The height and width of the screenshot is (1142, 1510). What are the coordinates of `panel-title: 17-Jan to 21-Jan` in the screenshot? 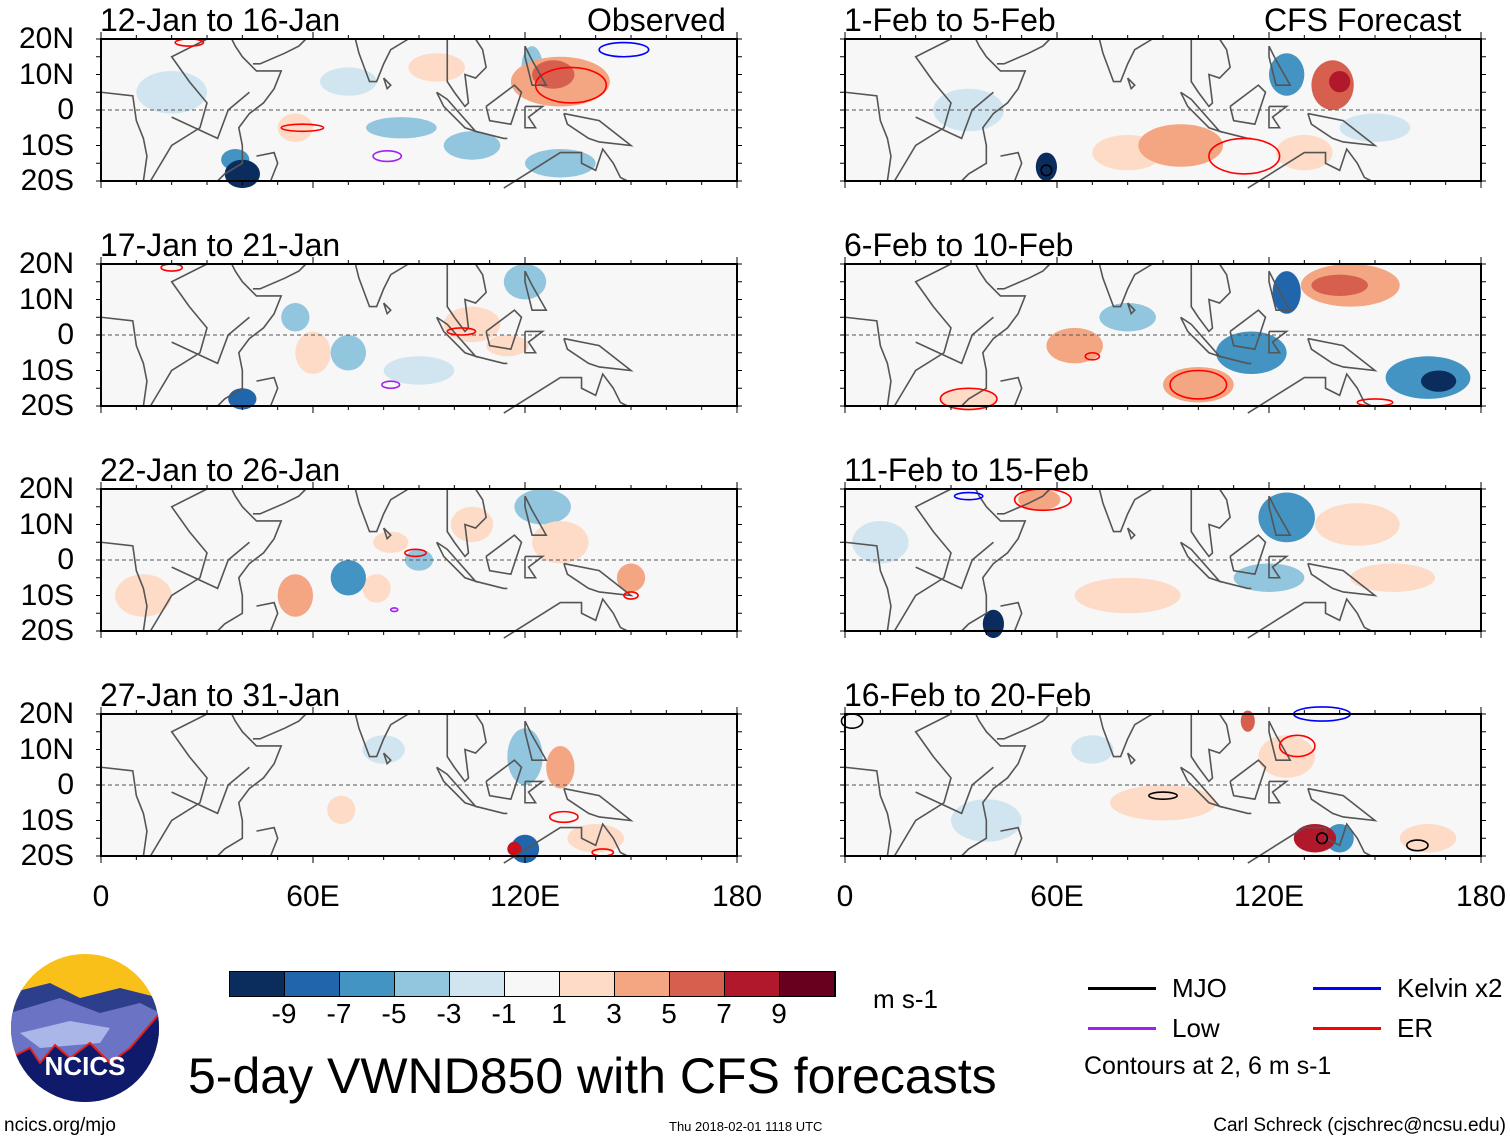 It's located at (220, 245).